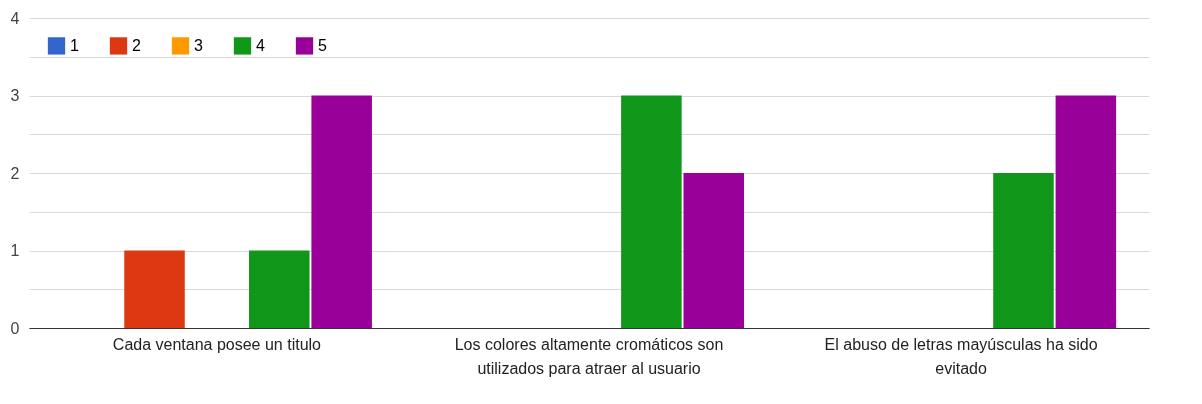 This screenshot has height=404, width=1202. Describe the element at coordinates (15, 95) in the screenshot. I see `y-tick-label: 3` at that location.